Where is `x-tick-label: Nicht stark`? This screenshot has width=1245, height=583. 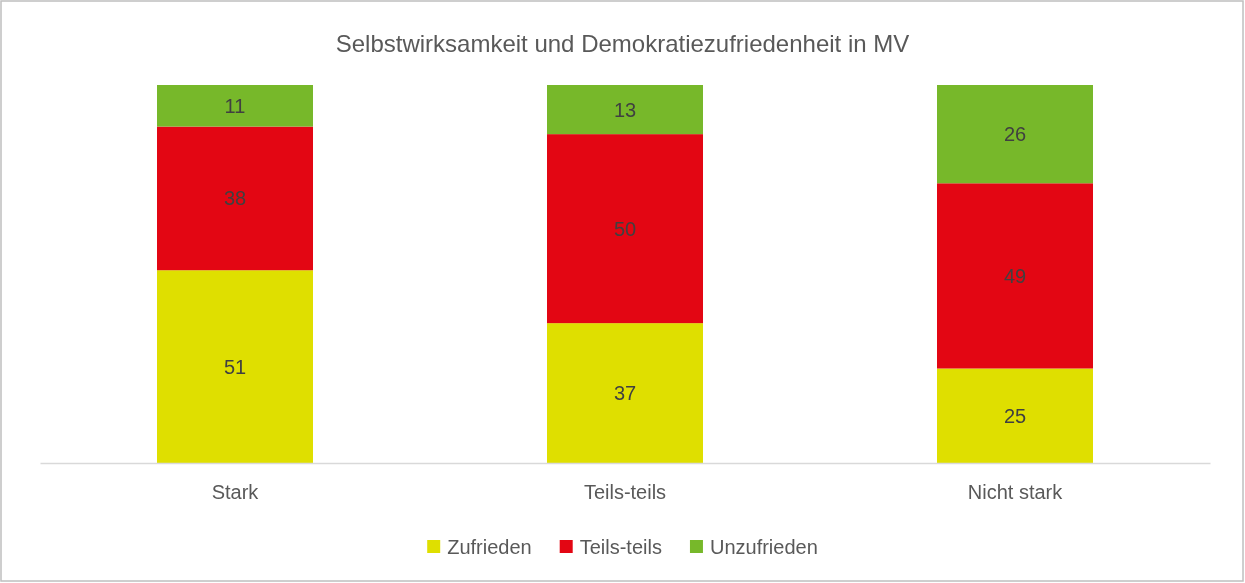 x-tick-label: Nicht stark is located at coordinates (1015, 492).